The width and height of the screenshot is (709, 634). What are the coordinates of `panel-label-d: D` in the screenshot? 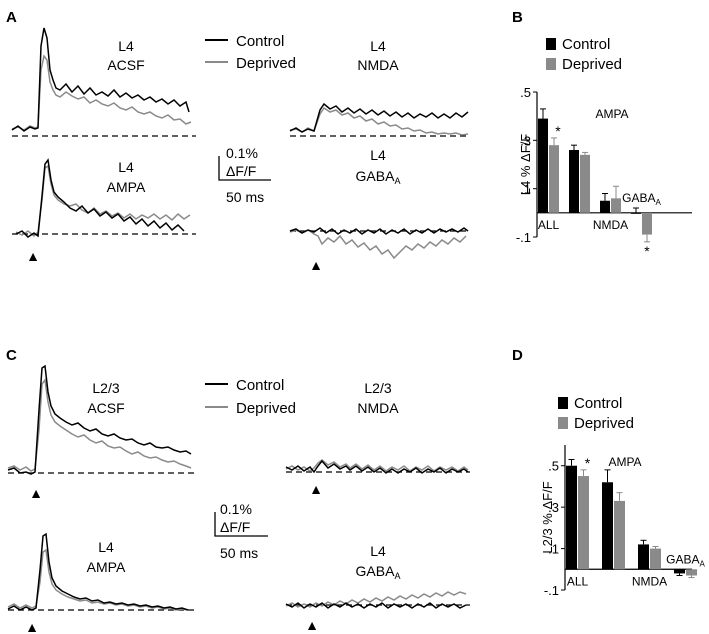 It's located at (517, 355).